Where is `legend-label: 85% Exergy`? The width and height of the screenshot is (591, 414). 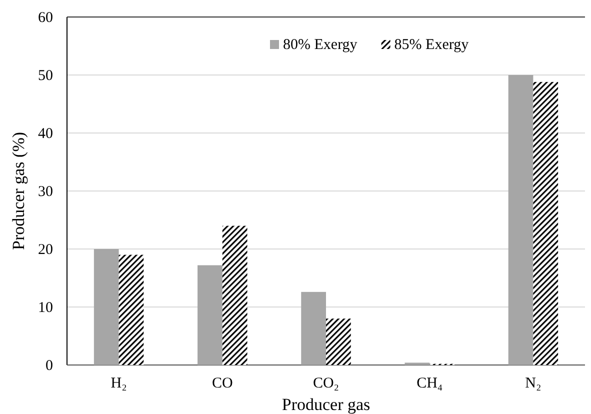
legend-label: 85% Exergy is located at coordinates (432, 45).